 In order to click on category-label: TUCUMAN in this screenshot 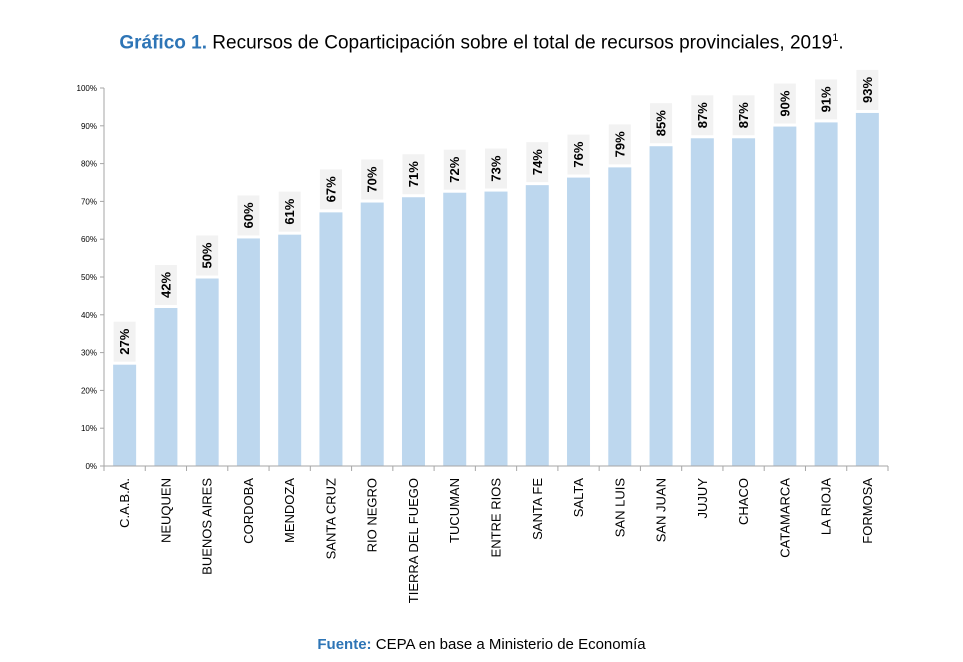, I will do `click(454, 510)`.